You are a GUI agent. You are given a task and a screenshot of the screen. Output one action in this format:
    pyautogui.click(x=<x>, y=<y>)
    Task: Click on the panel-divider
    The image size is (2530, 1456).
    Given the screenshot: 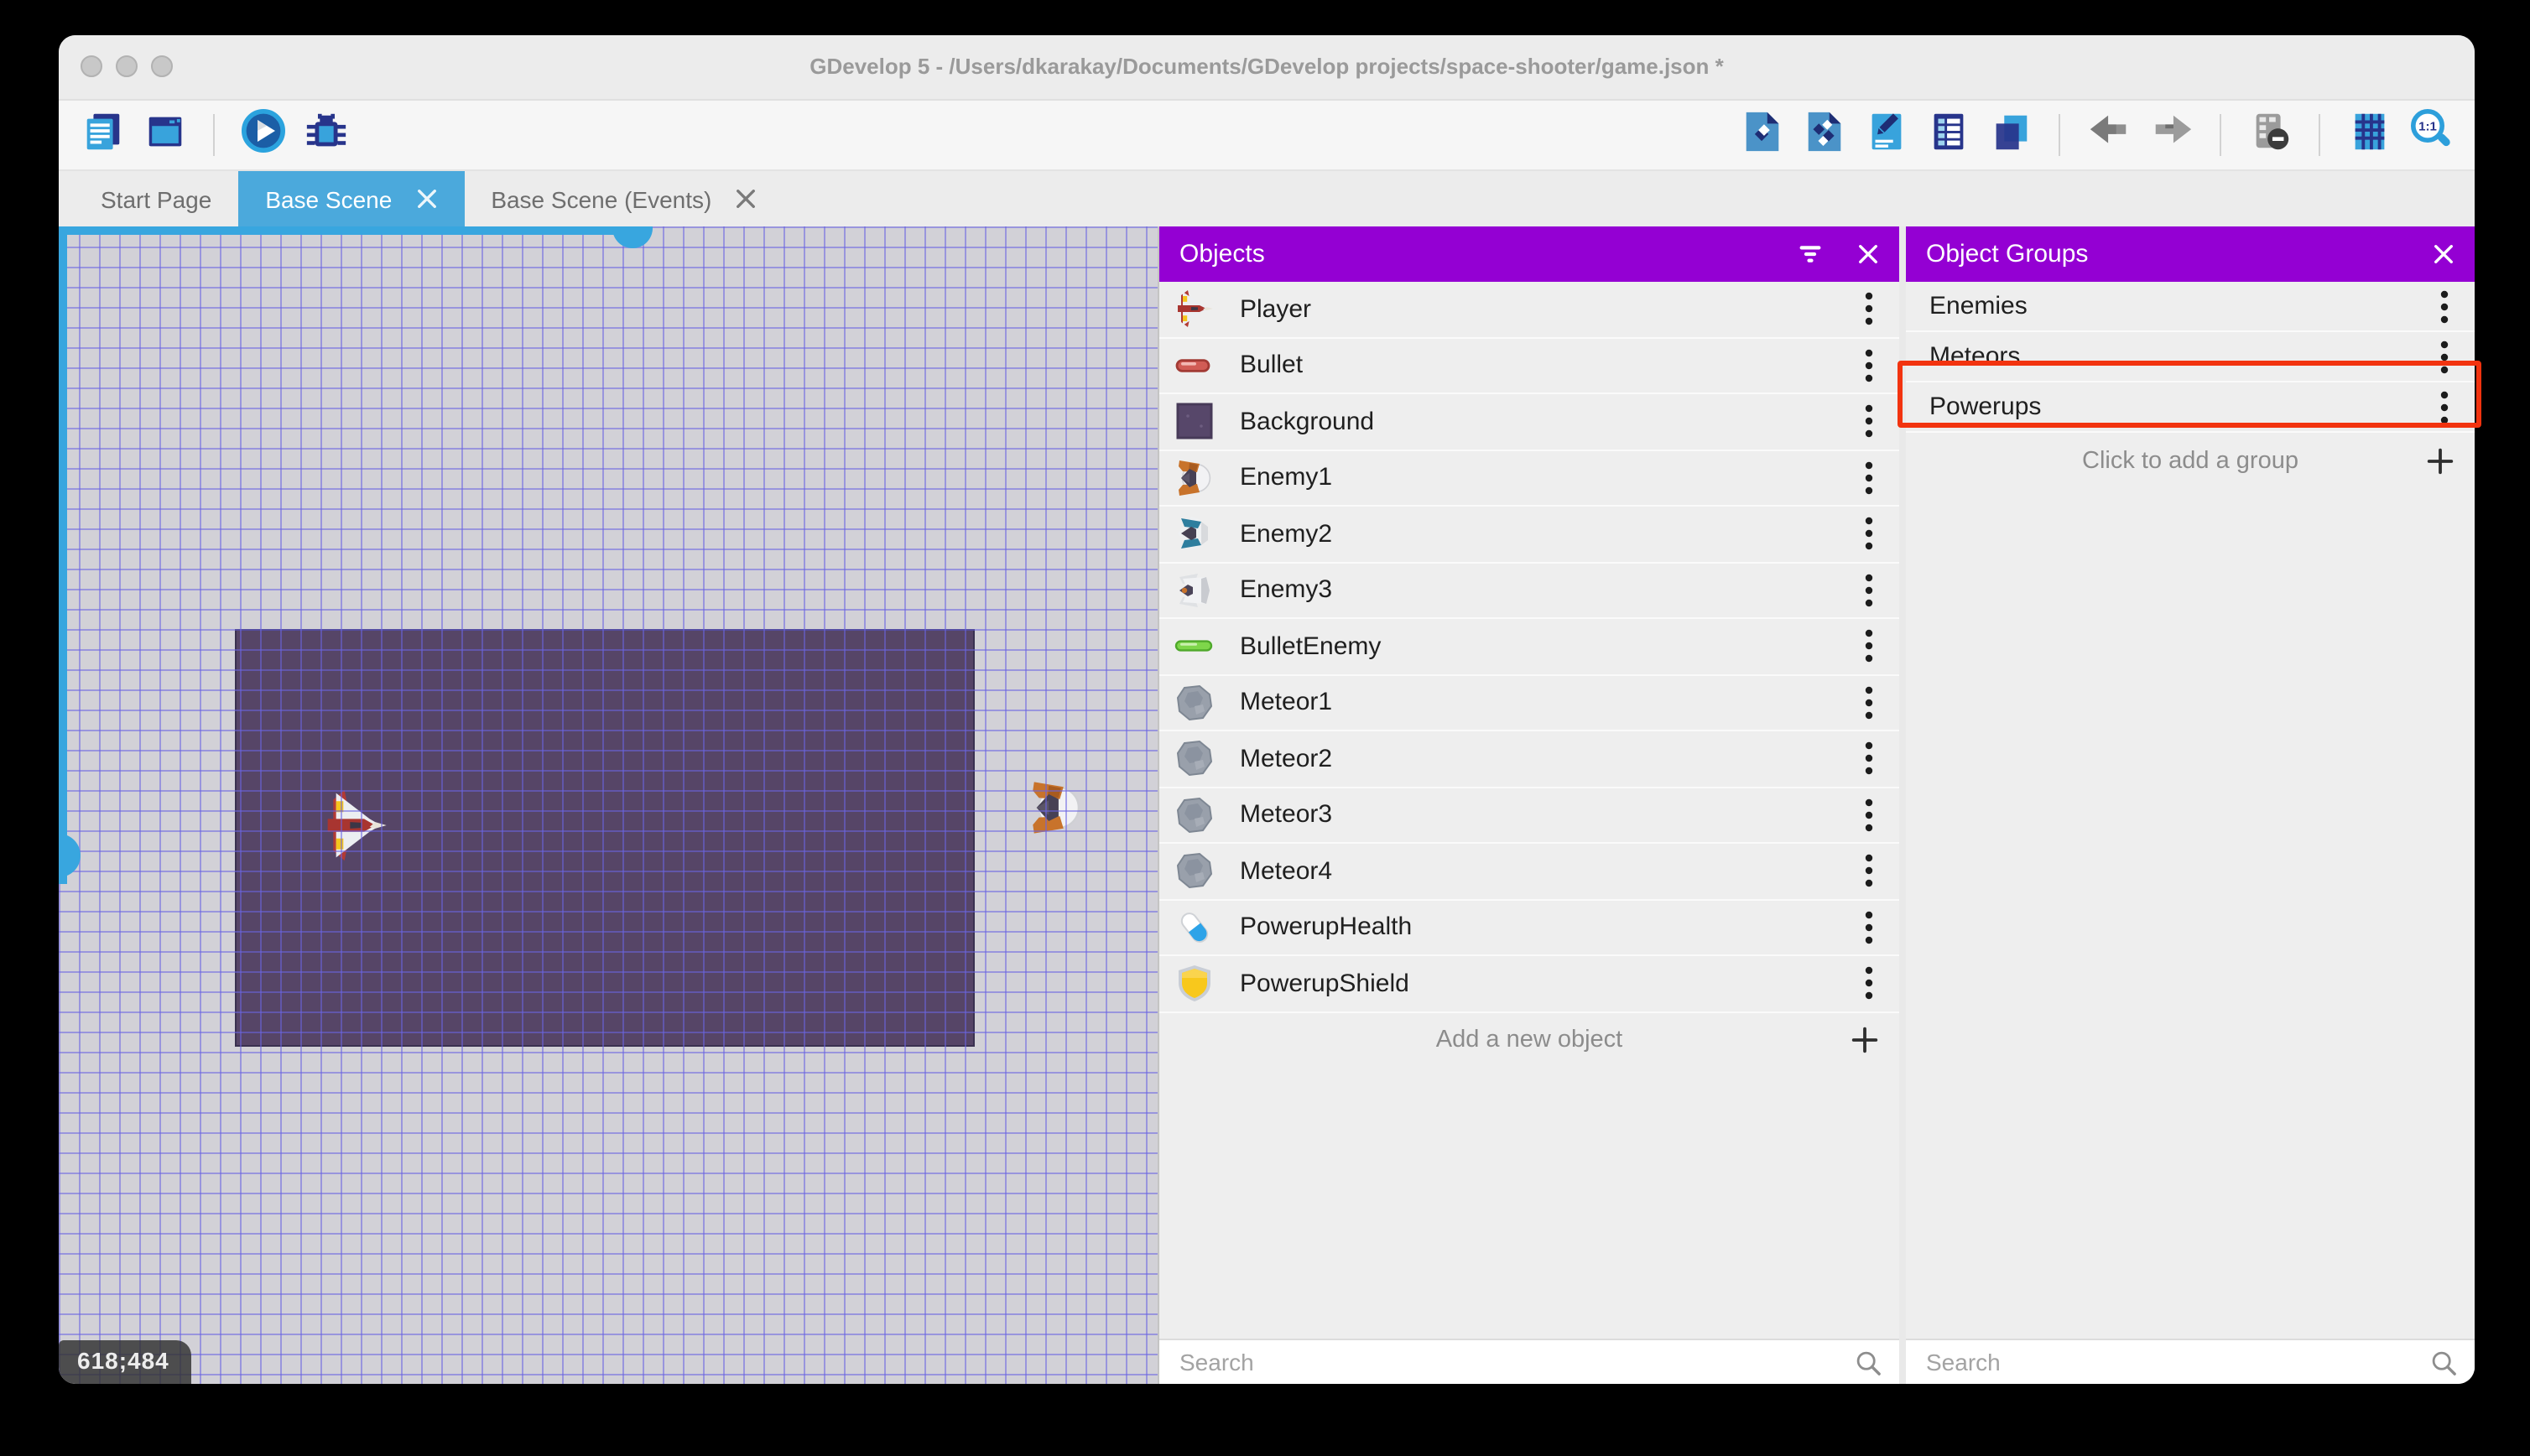 What is the action you would take?
    pyautogui.click(x=1902, y=805)
    